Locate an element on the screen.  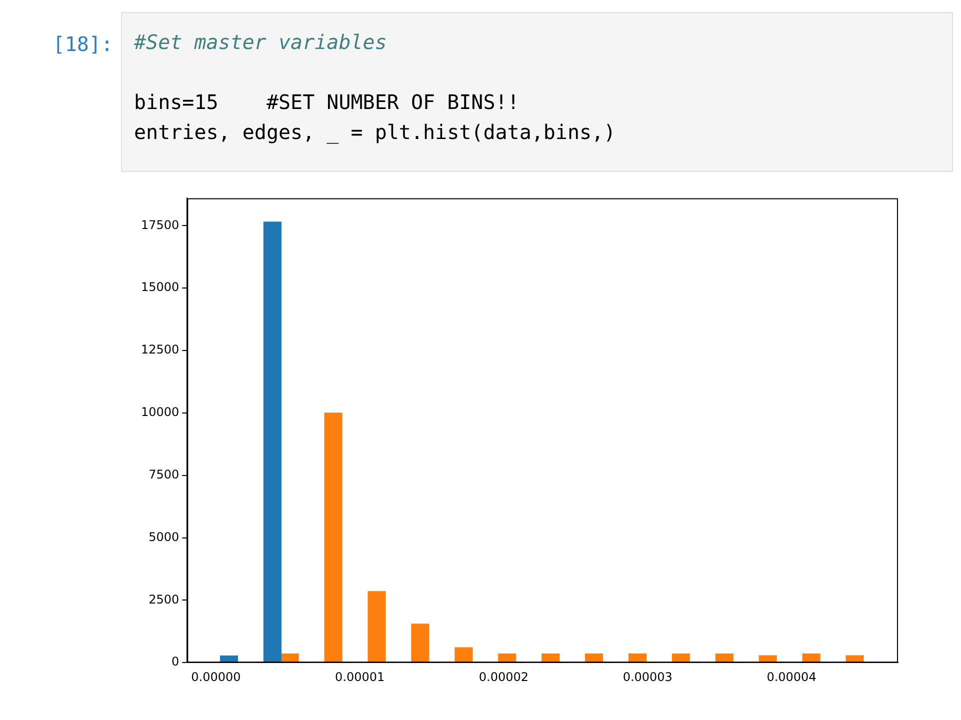
text: bins=15 #SET NUMBER OF BINS!! is located at coordinates (327, 102).